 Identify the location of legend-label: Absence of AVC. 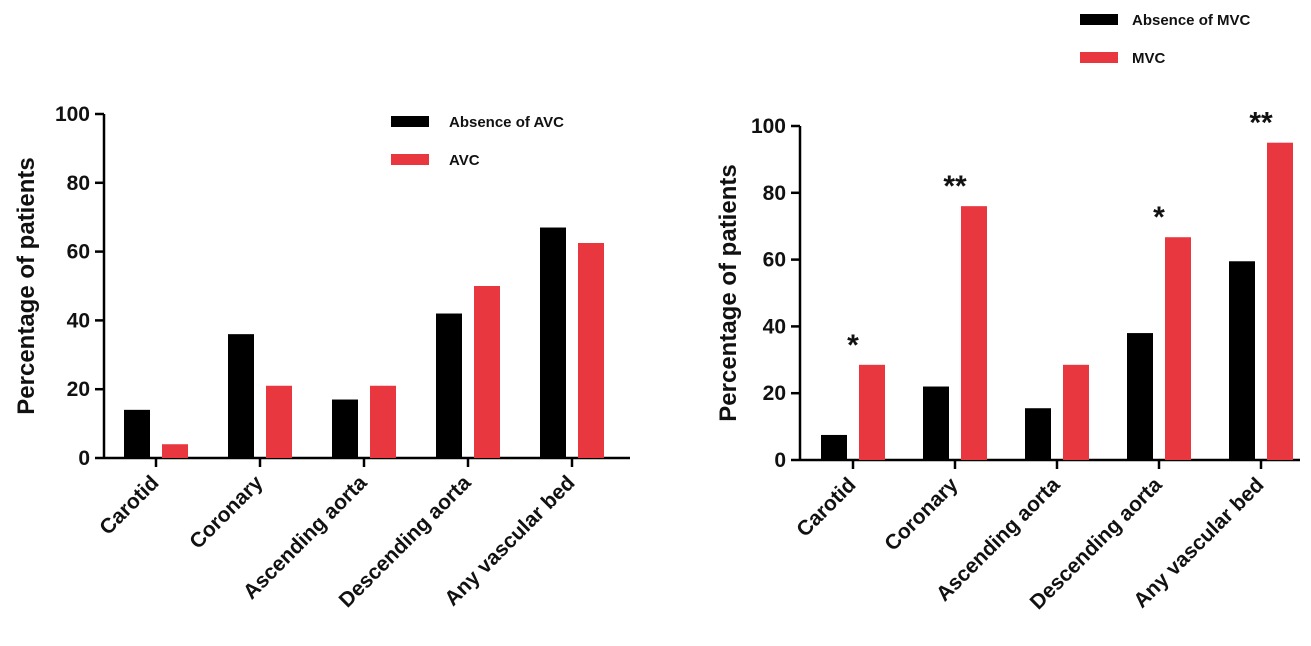
(506, 122).